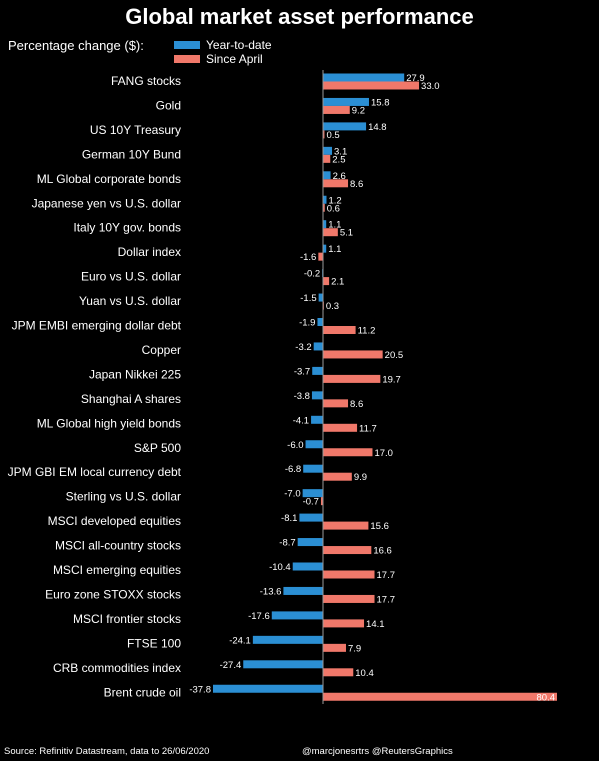 Image resolution: width=599 pixels, height=761 pixels. I want to click on category-label: Japanese yen vs U.S. dollar, so click(106, 203).